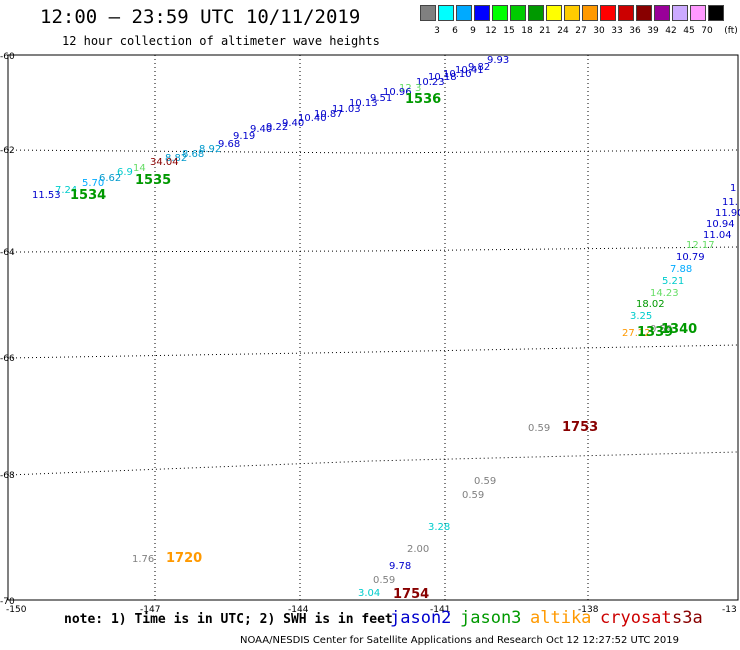  I want to click on wave-height-label: 11.90, so click(727, 213).